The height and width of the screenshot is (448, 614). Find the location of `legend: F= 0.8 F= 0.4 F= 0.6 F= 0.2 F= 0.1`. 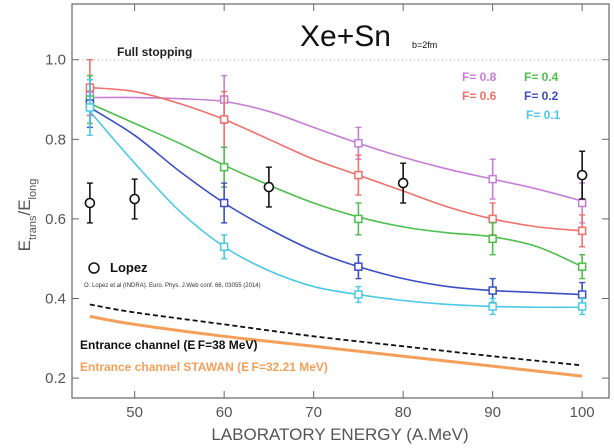

legend: F= 0.8 F= 0.4 F= 0.6 F= 0.2 F= 0.1 is located at coordinates (511, 96).